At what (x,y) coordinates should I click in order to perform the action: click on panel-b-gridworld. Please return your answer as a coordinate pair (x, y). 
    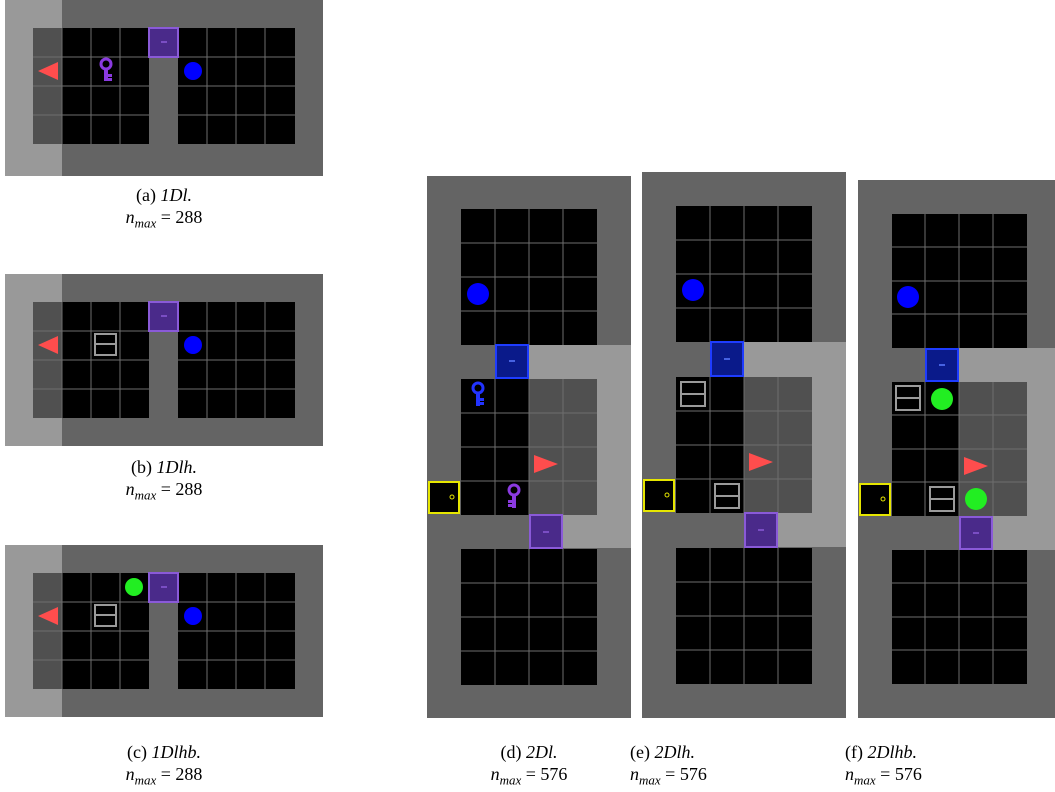
    Looking at the image, I should click on (164, 360).